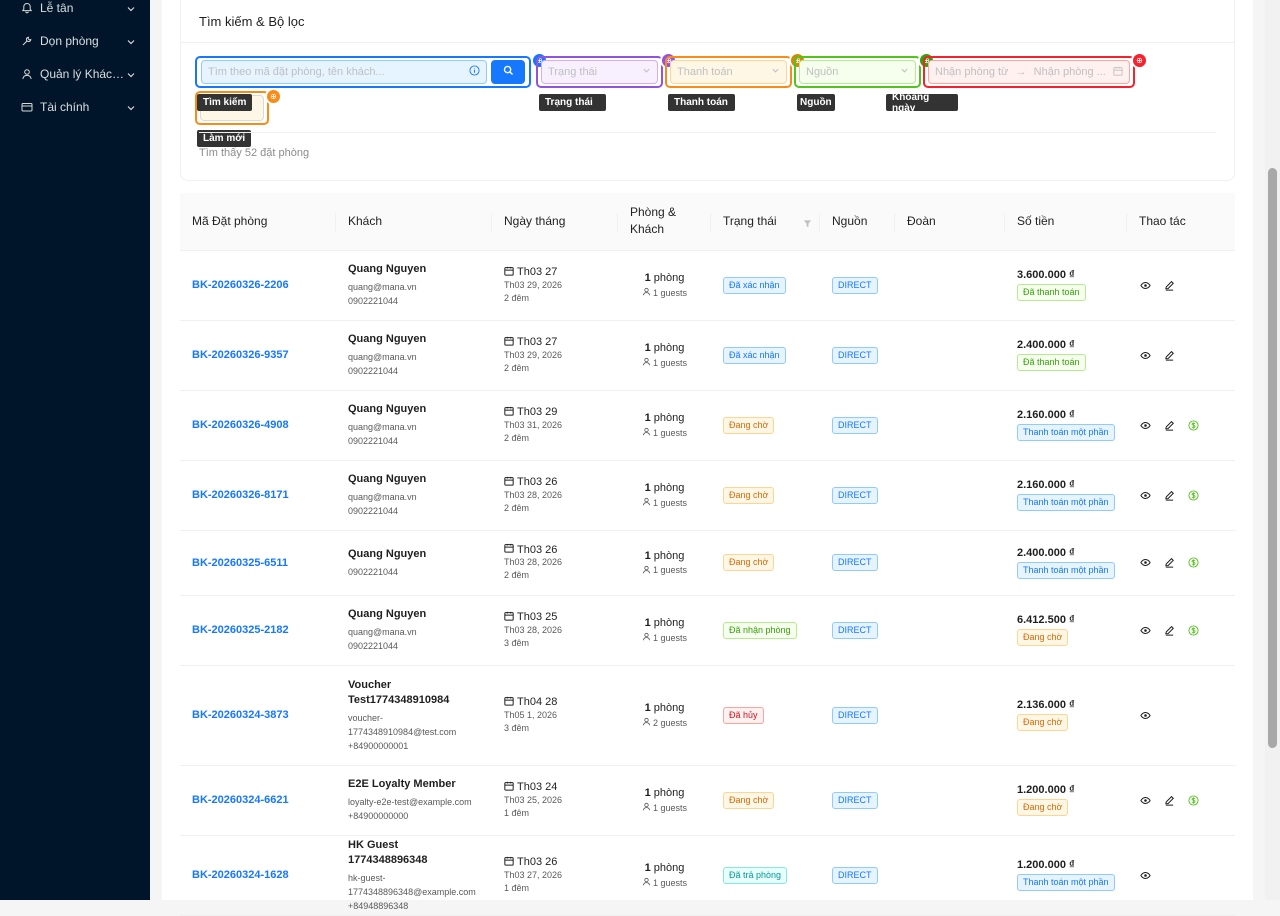 Image resolution: width=1280 pixels, height=916 pixels. I want to click on group-cell, so click(950, 715).